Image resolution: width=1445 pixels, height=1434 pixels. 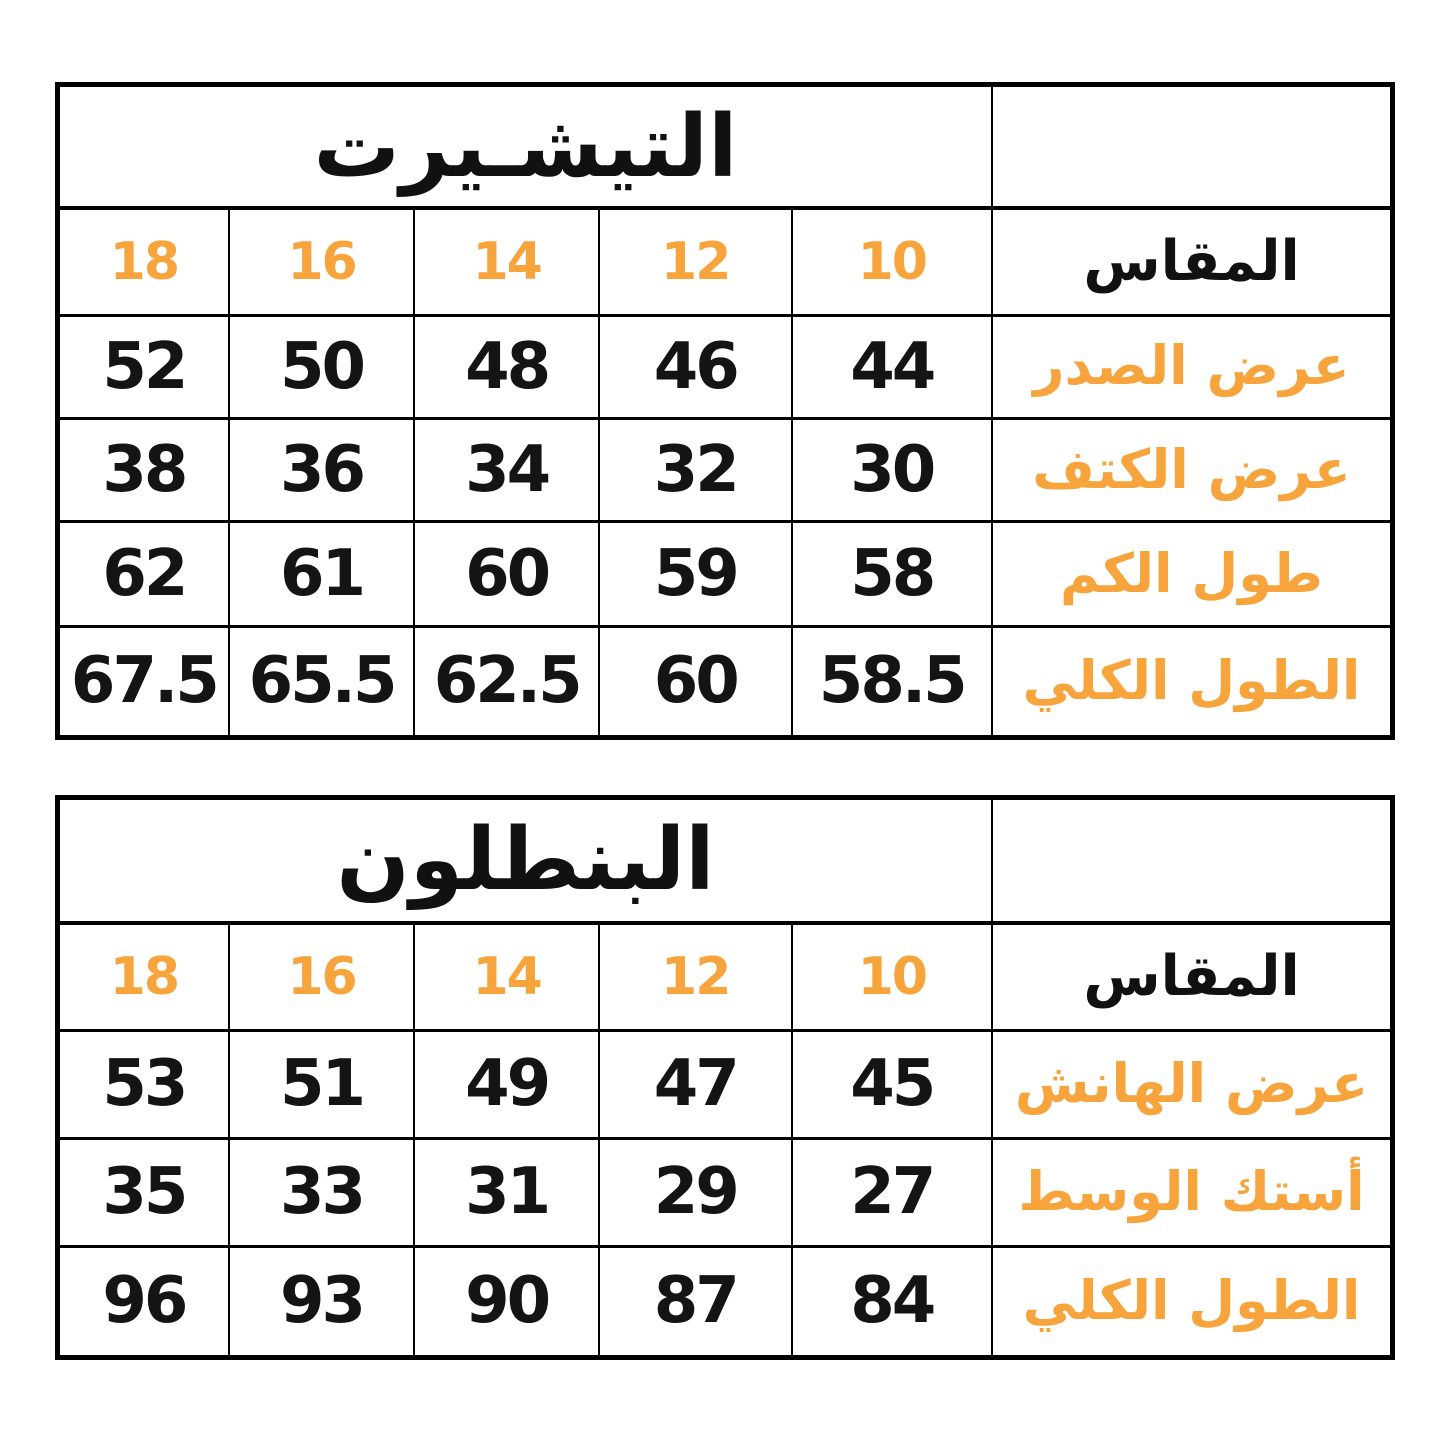 What do you see at coordinates (144, 1082) in the screenshot?
I see `value-cell: 53` at bounding box center [144, 1082].